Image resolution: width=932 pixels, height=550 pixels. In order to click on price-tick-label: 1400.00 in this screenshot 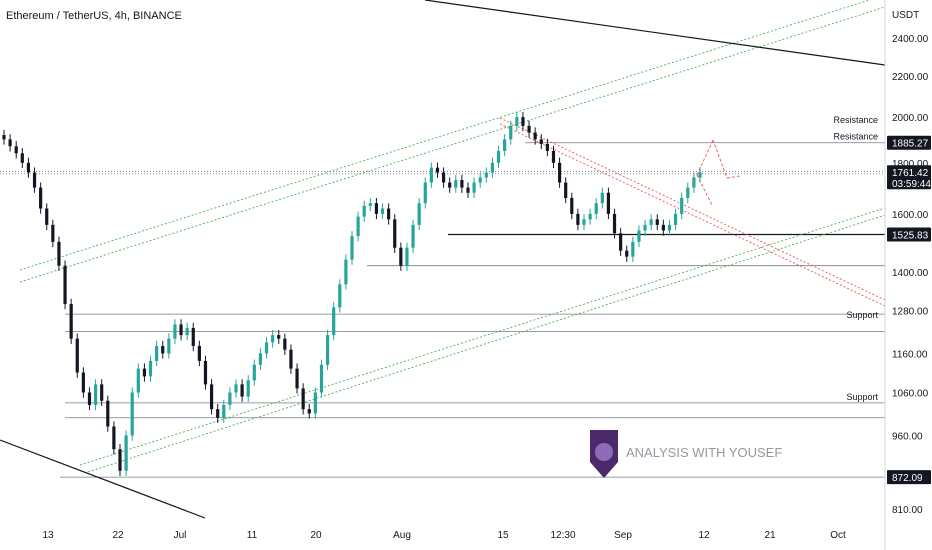, I will do `click(910, 273)`.